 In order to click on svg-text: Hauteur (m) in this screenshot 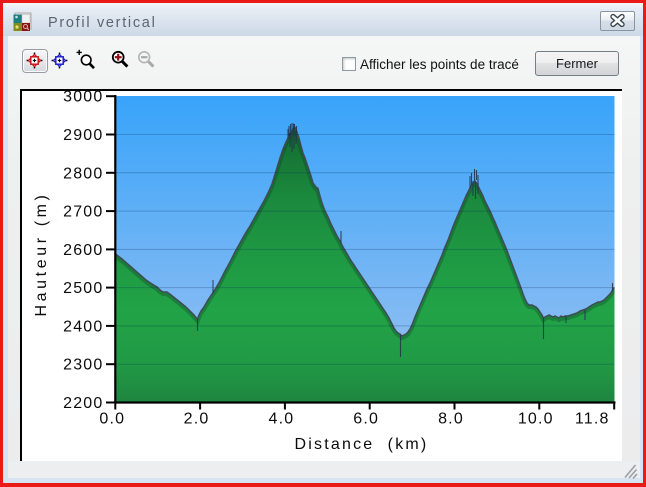, I will do `click(41, 254)`.